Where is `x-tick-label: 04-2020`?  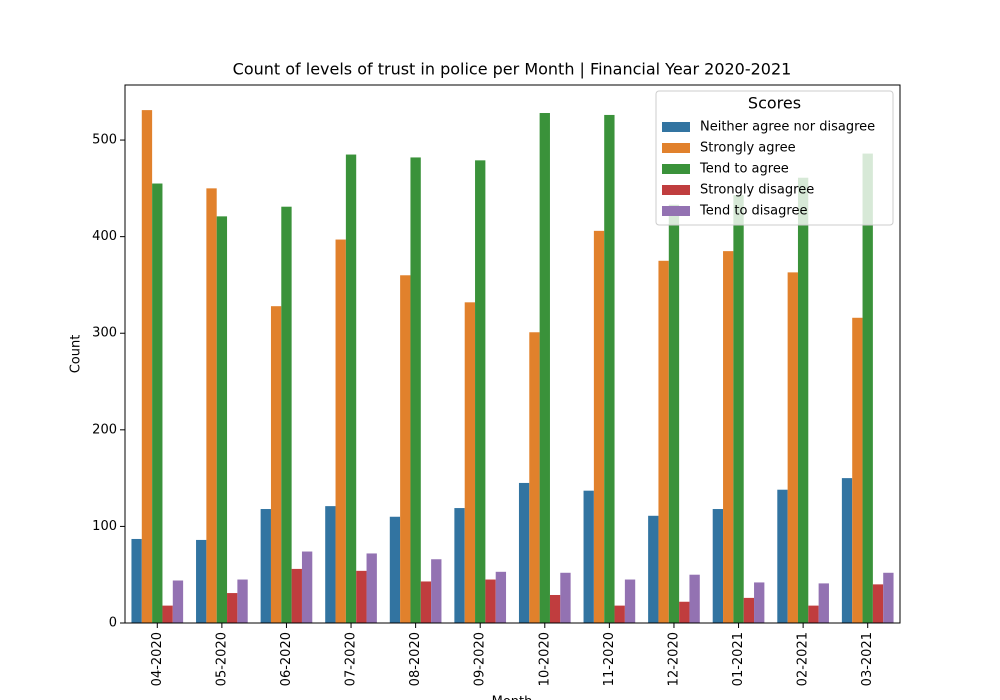
x-tick-label: 04-2020 is located at coordinates (157, 659).